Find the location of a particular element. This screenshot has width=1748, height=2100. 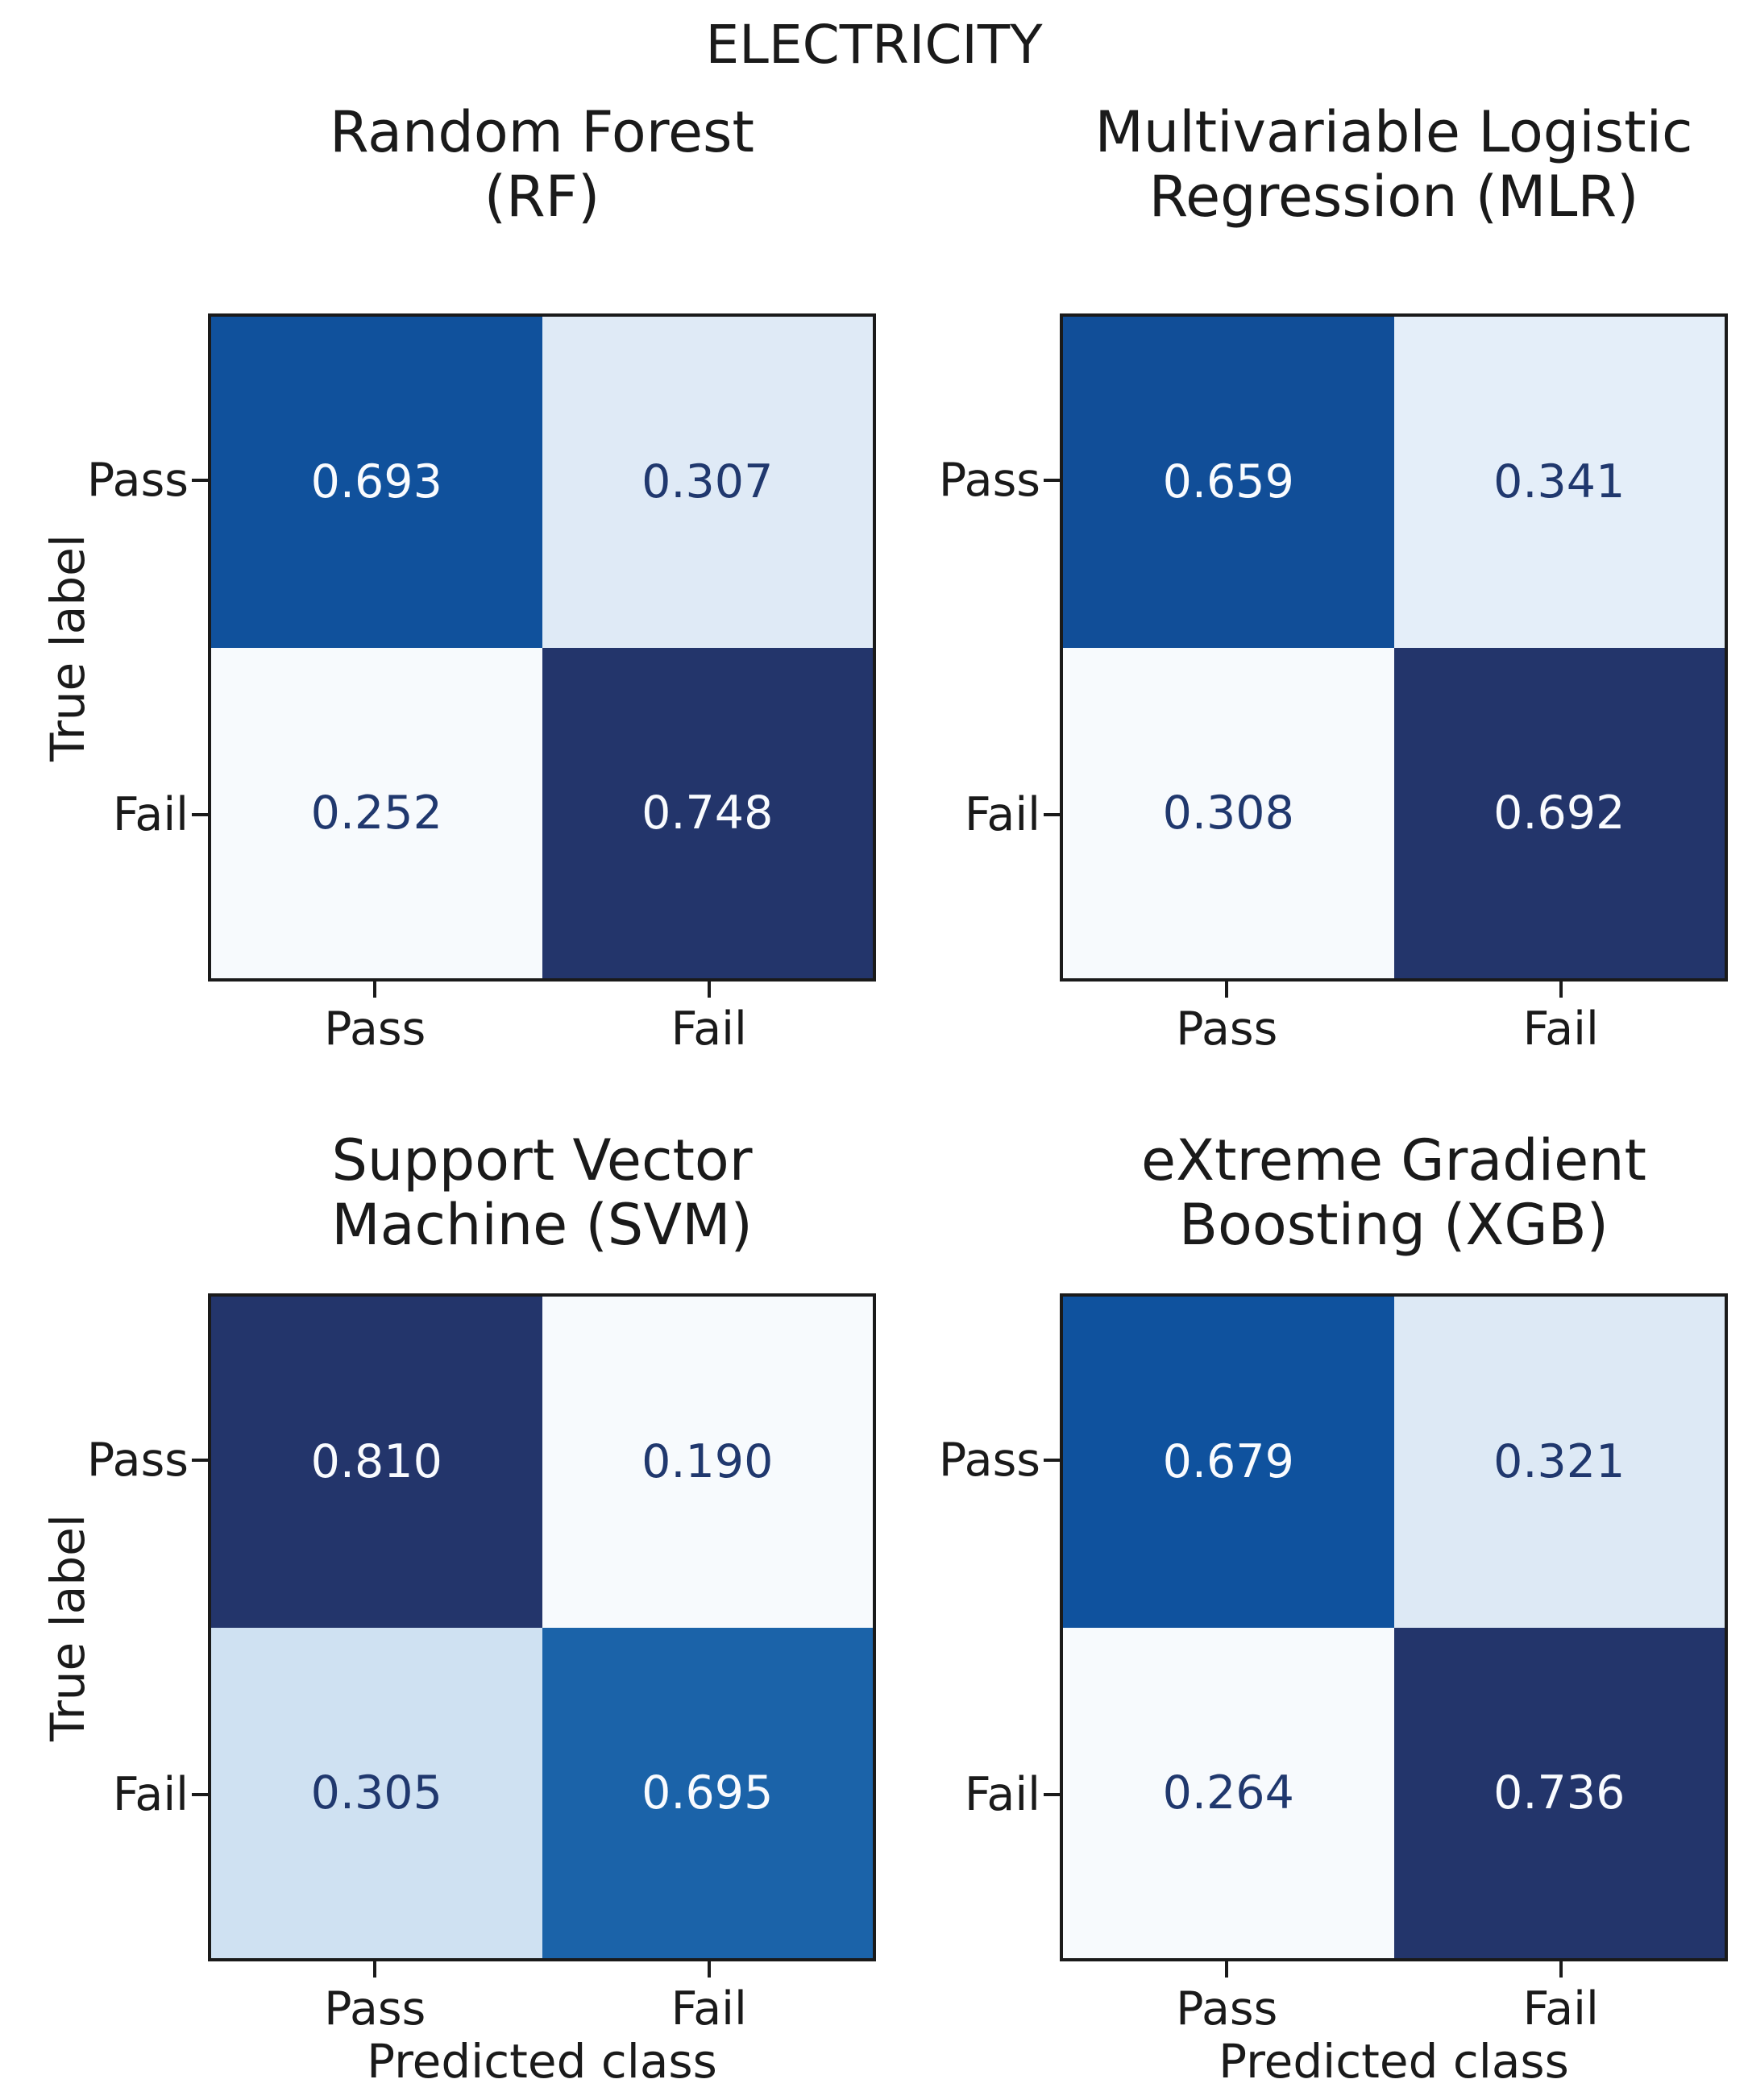

cell-value: 0.252 is located at coordinates (376, 813).